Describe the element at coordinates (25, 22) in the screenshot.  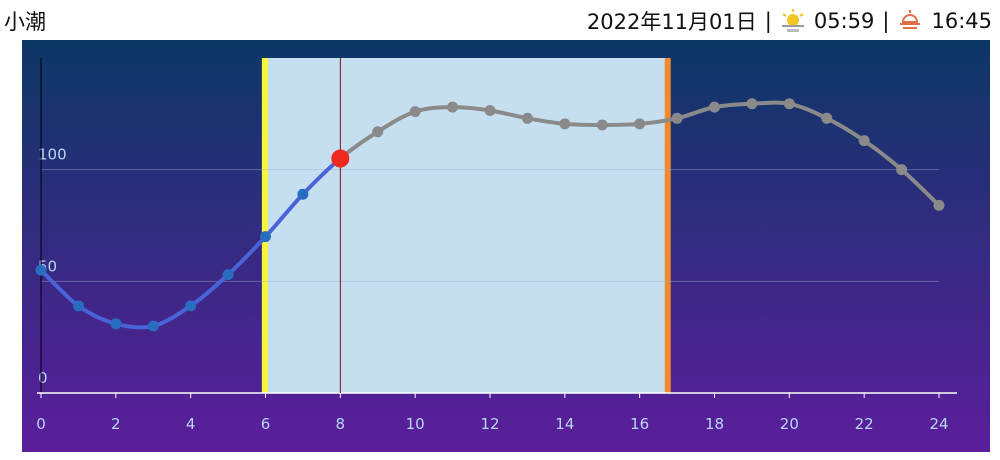
I see `tide-type: 小潮` at that location.